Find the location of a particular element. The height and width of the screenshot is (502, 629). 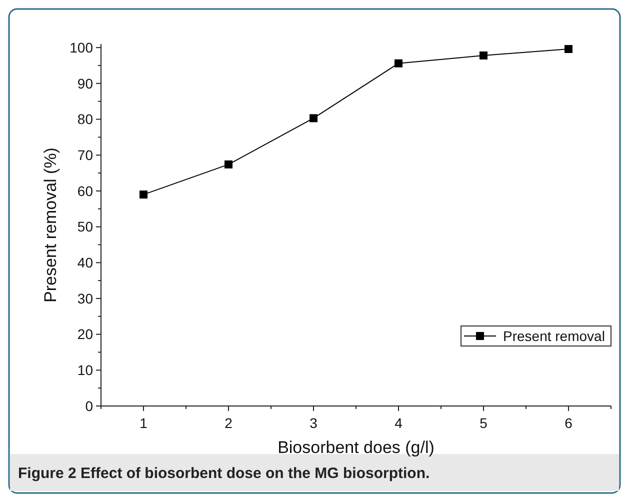

y-tick-label: 40 is located at coordinates (85, 262).